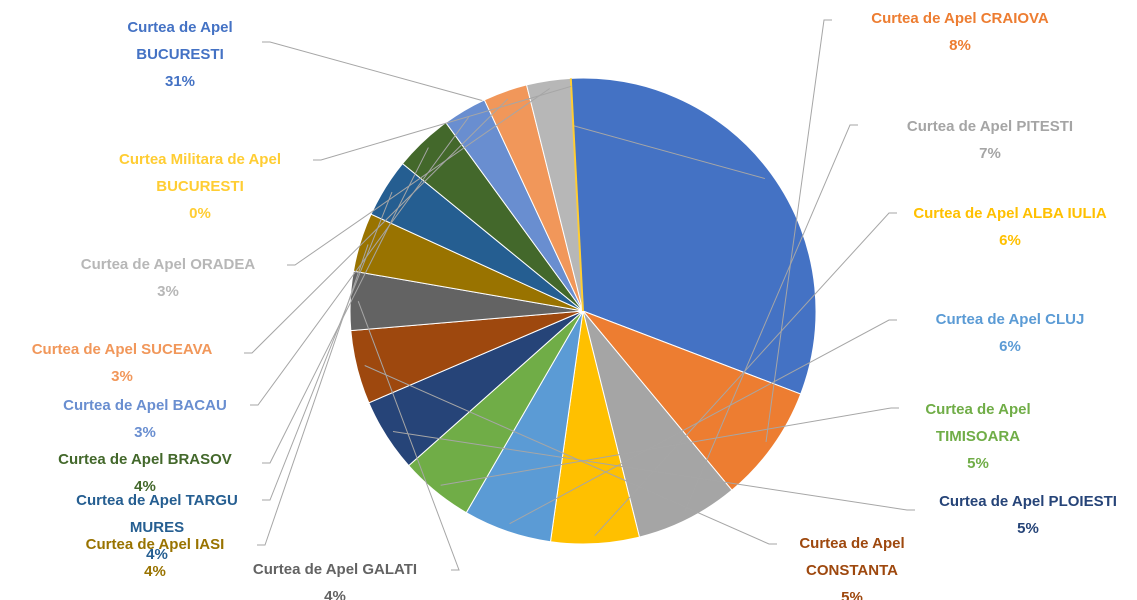  I want to click on data-label: Curtea de Apel CONSTANTA 5%, so click(852, 565).